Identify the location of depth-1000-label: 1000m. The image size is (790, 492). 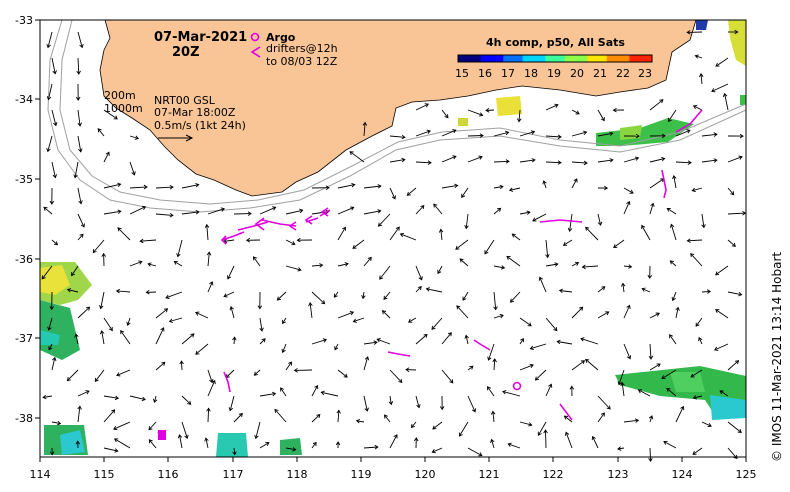
(123, 108).